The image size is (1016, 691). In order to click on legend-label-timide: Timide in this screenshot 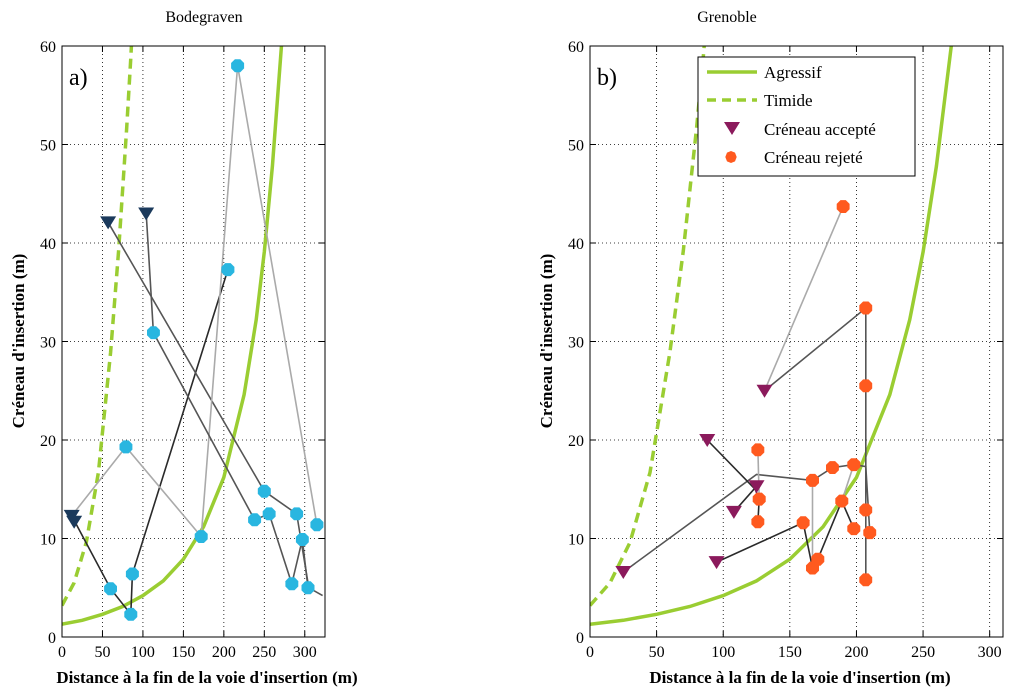, I will do `click(788, 100)`.